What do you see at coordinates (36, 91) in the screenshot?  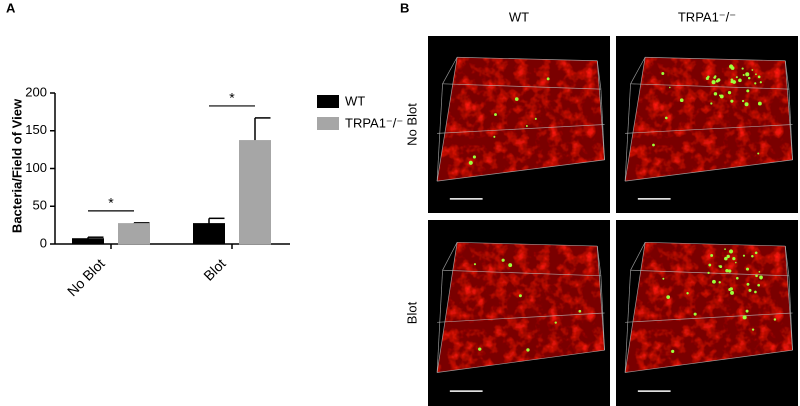 I see `y-tick-label: 200` at bounding box center [36, 91].